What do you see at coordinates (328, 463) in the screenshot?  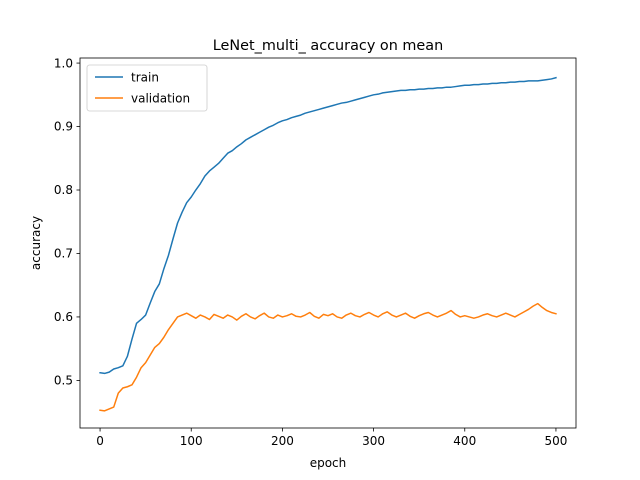 I see `x-axis-title: epoch` at bounding box center [328, 463].